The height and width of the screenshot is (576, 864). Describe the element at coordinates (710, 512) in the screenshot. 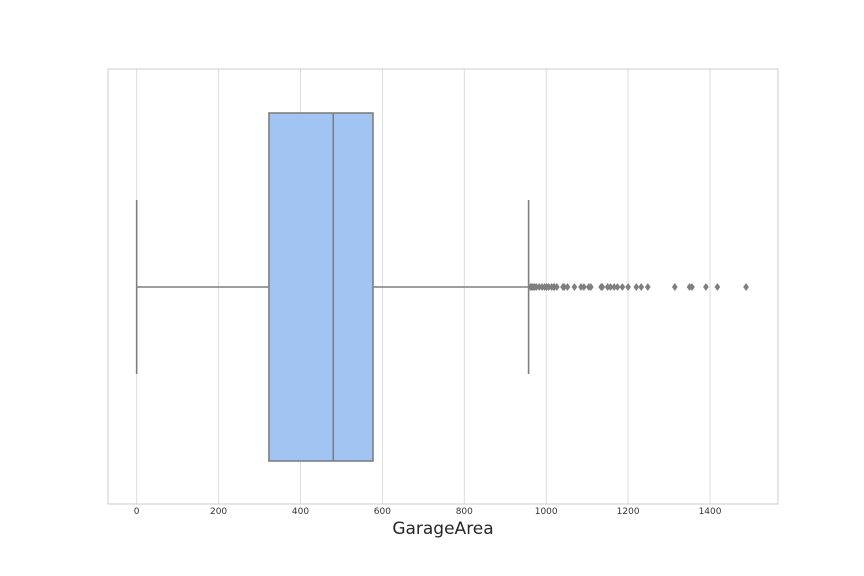

I see `x-tick-label: 1400` at that location.